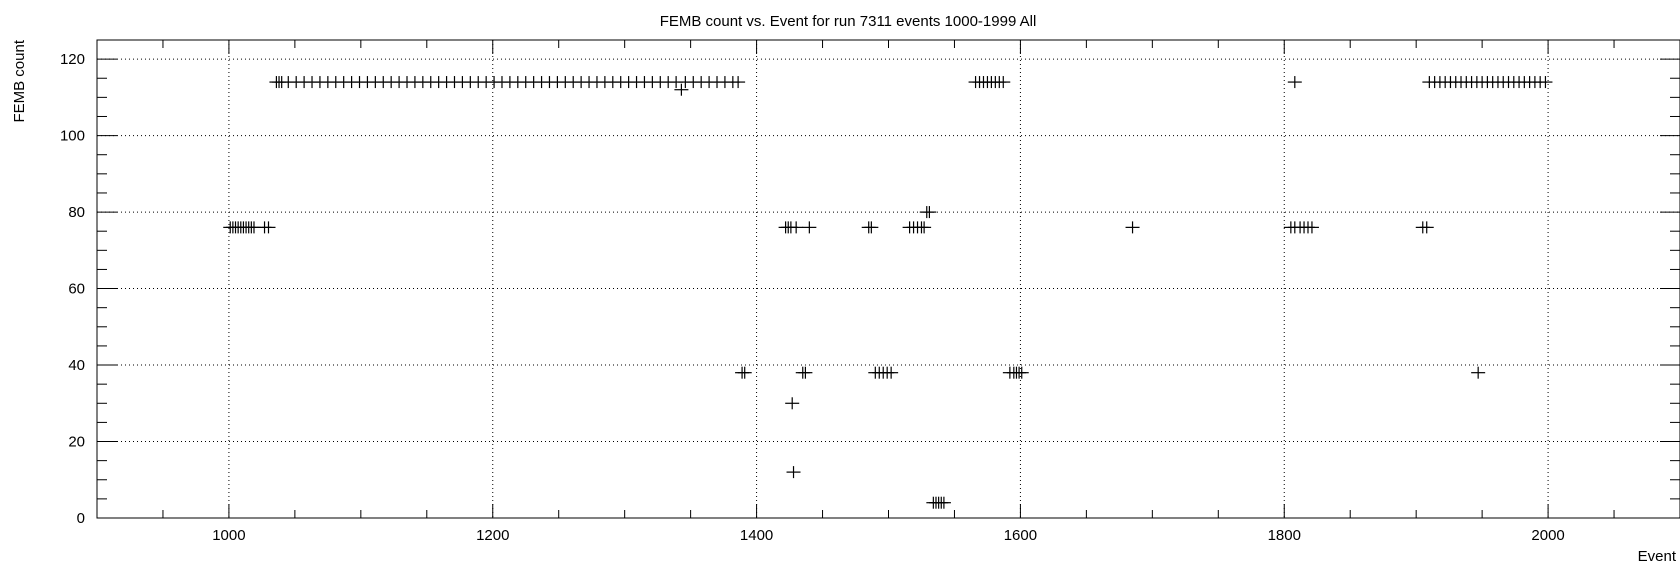  What do you see at coordinates (76, 442) in the screenshot?
I see `y-tick-label: 20` at bounding box center [76, 442].